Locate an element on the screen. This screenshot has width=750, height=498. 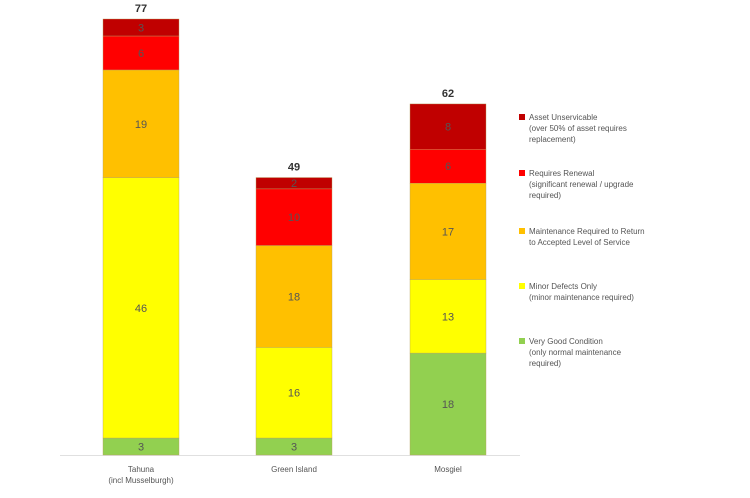
legend-description: to Accepted Level of Service is located at coordinates (579, 242).